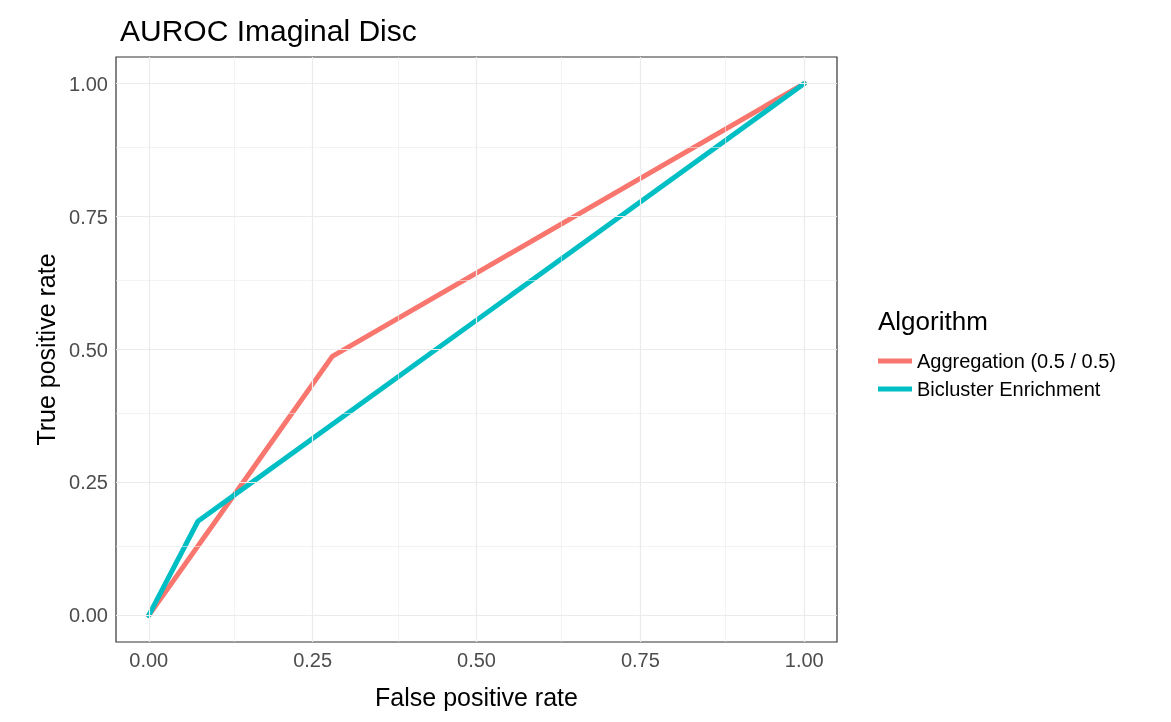 The image size is (1171, 722). I want to click on y-tick-label: 0.50, so click(88, 349).